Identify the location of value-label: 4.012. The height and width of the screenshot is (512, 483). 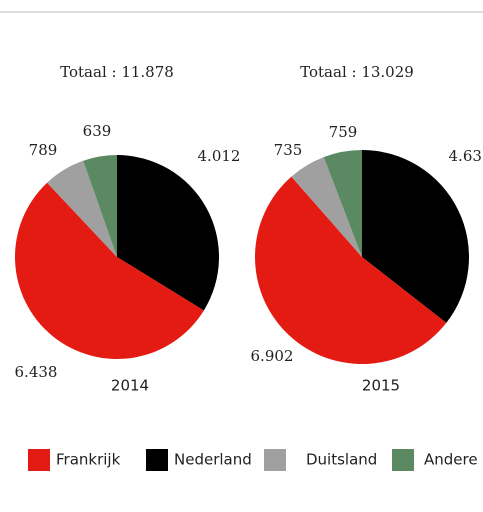
(219, 156).